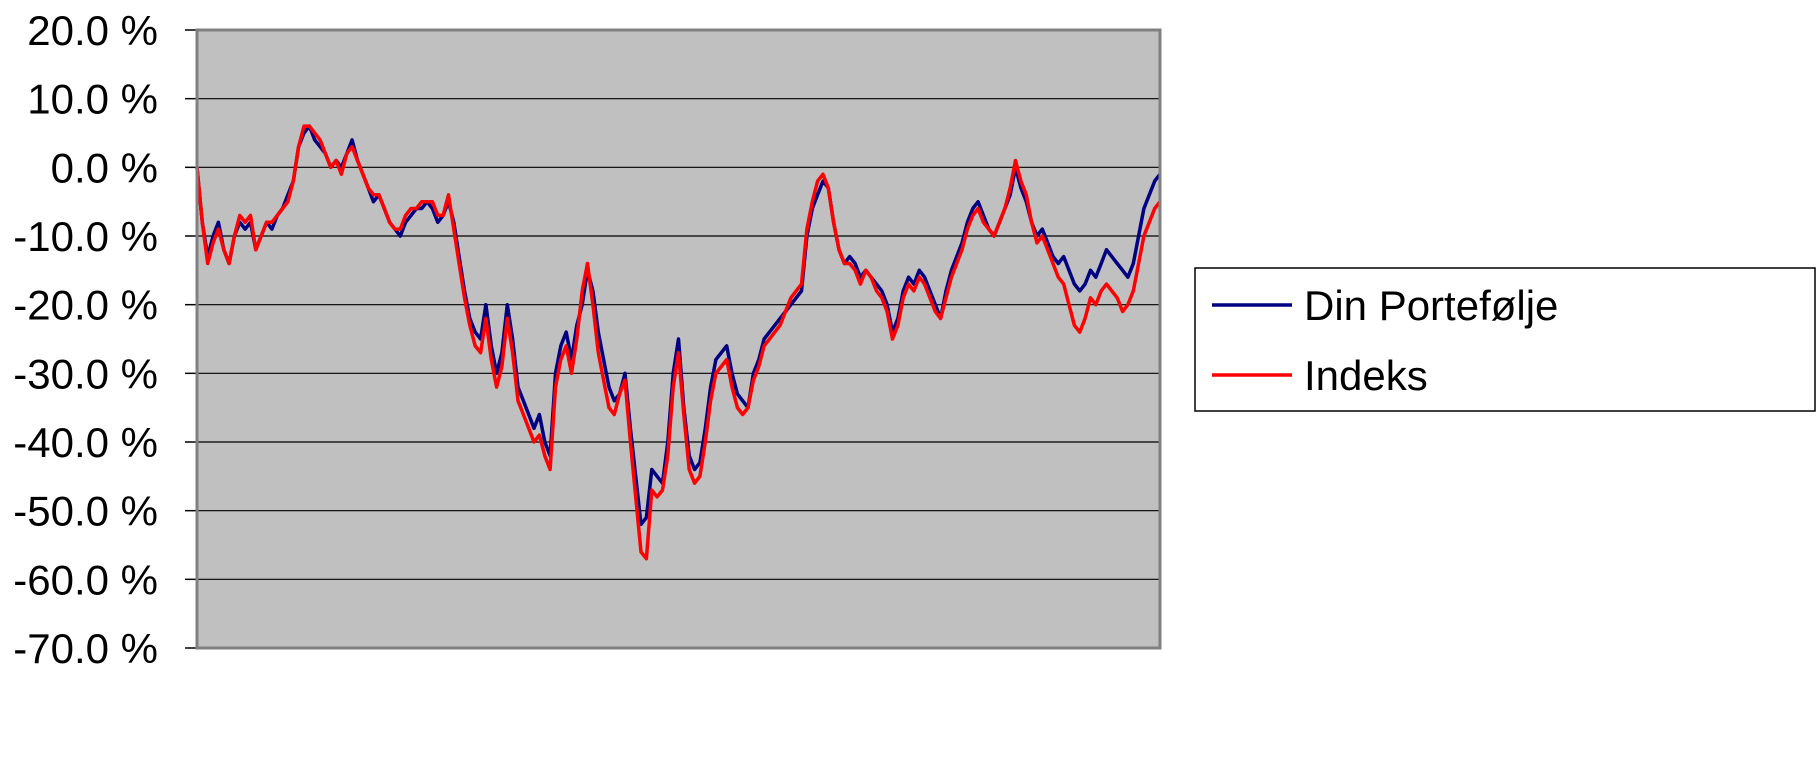 The height and width of the screenshot is (768, 1820). I want to click on y-tick-label: -30.0 %, so click(85, 373).